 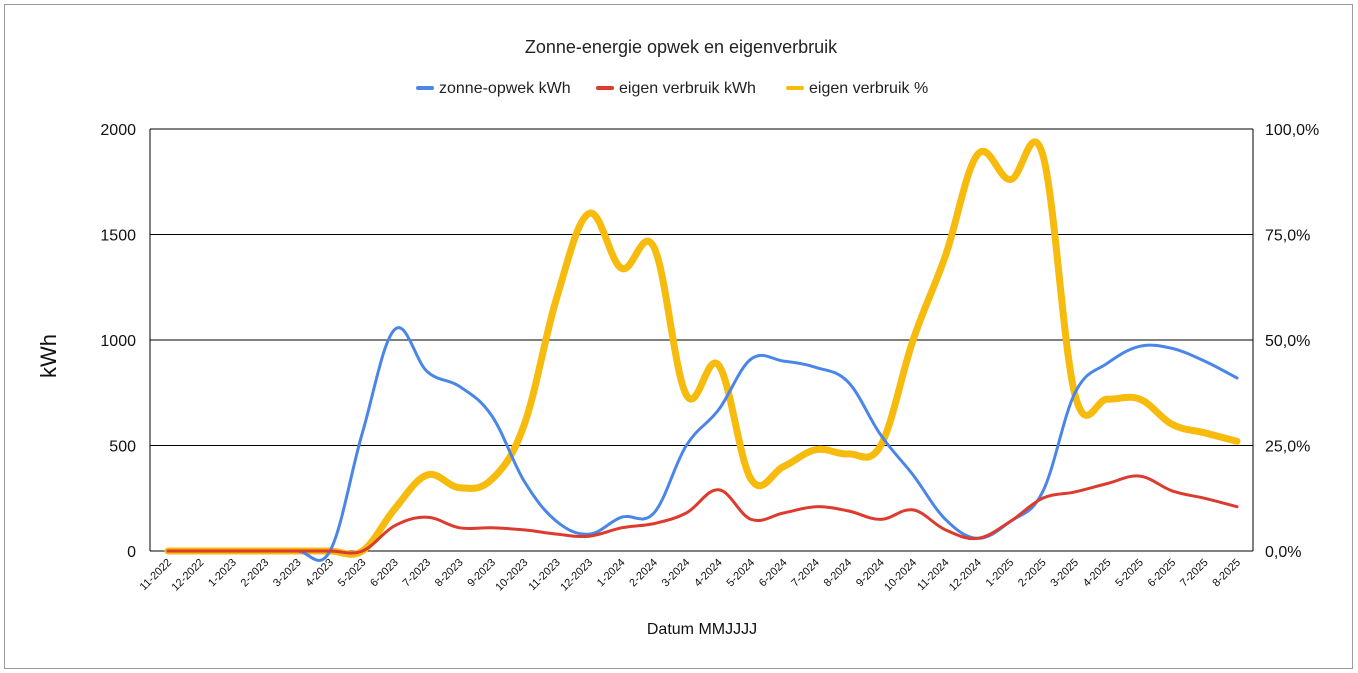 What do you see at coordinates (417, 573) in the screenshot?
I see `x-tick-label: 7-2023` at bounding box center [417, 573].